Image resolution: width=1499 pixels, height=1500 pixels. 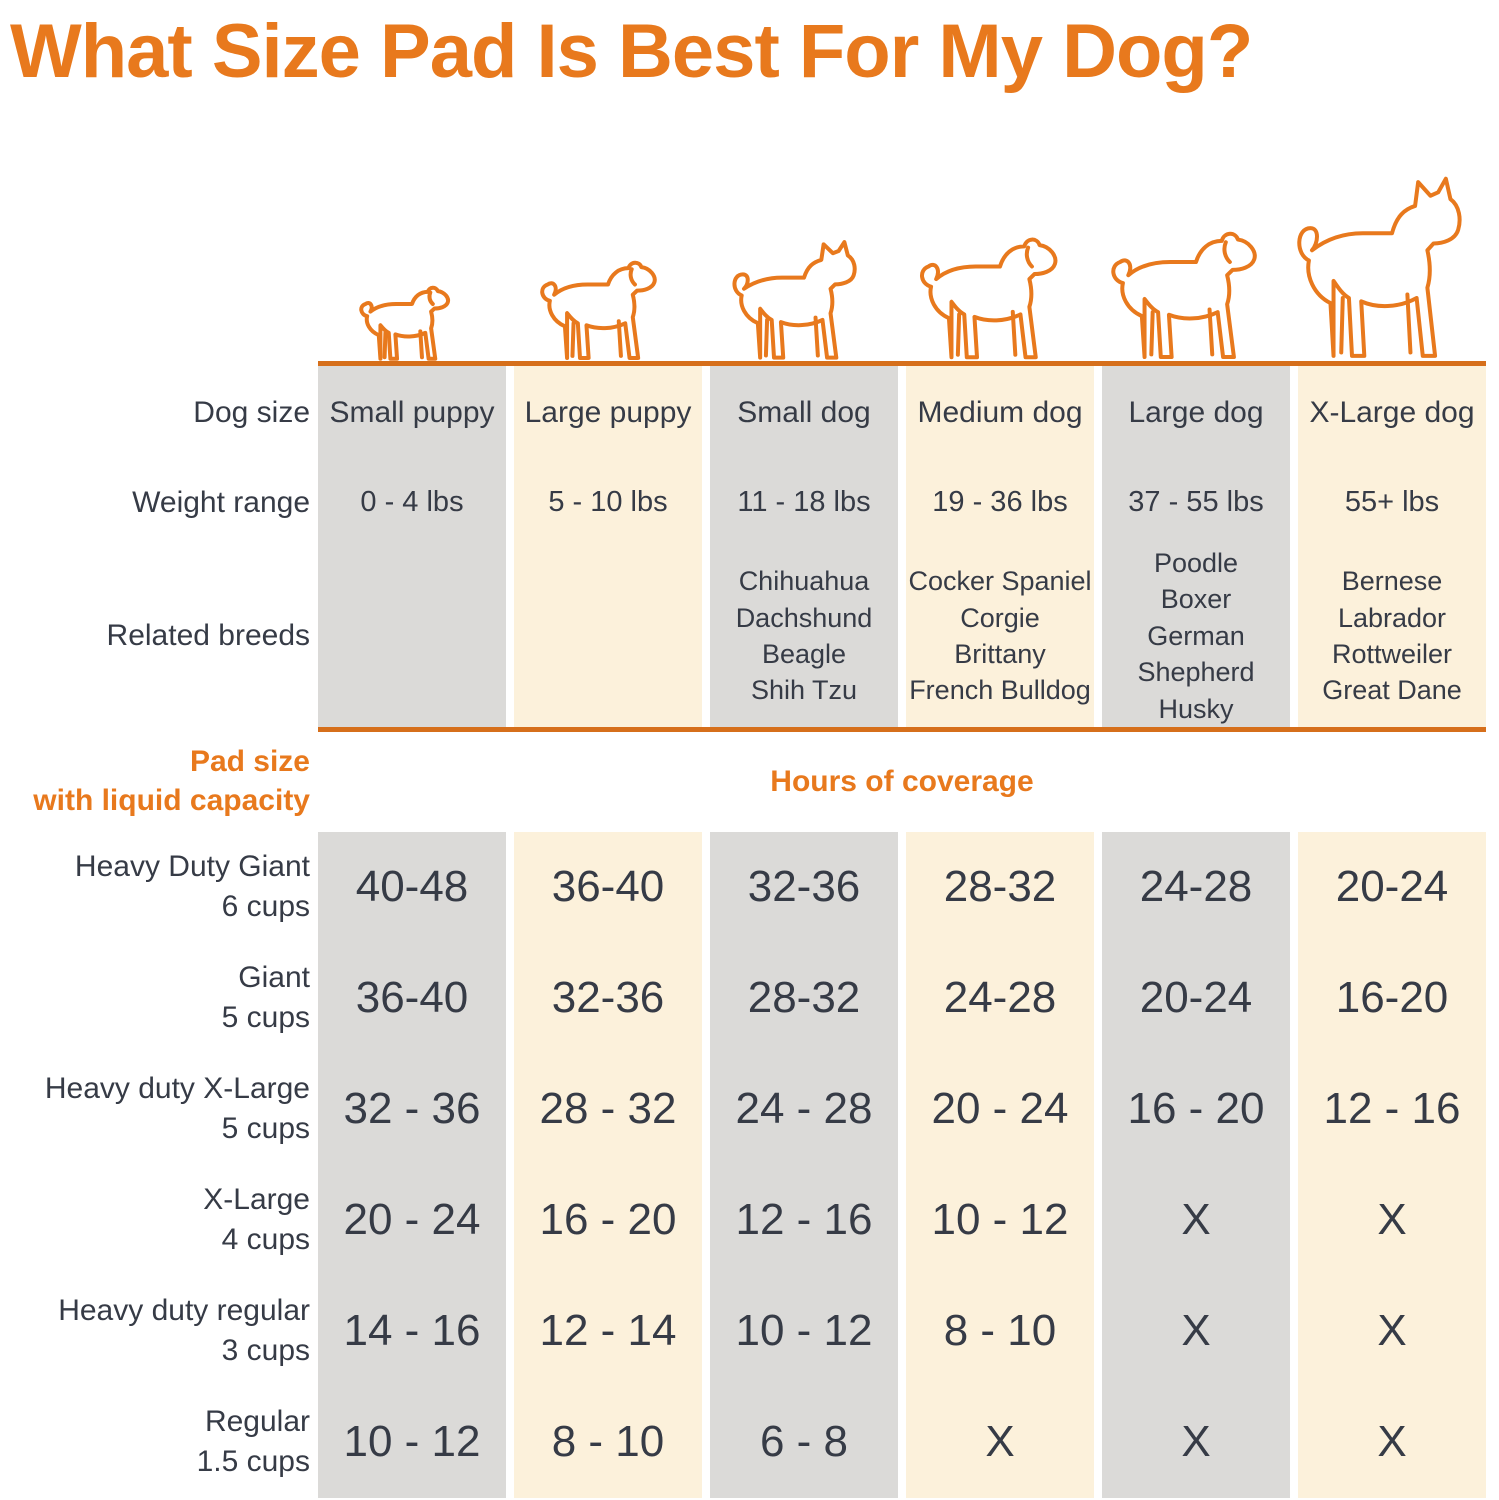 I want to click on pad-size-heading-line2: with liquid capacity, so click(x=171, y=800).